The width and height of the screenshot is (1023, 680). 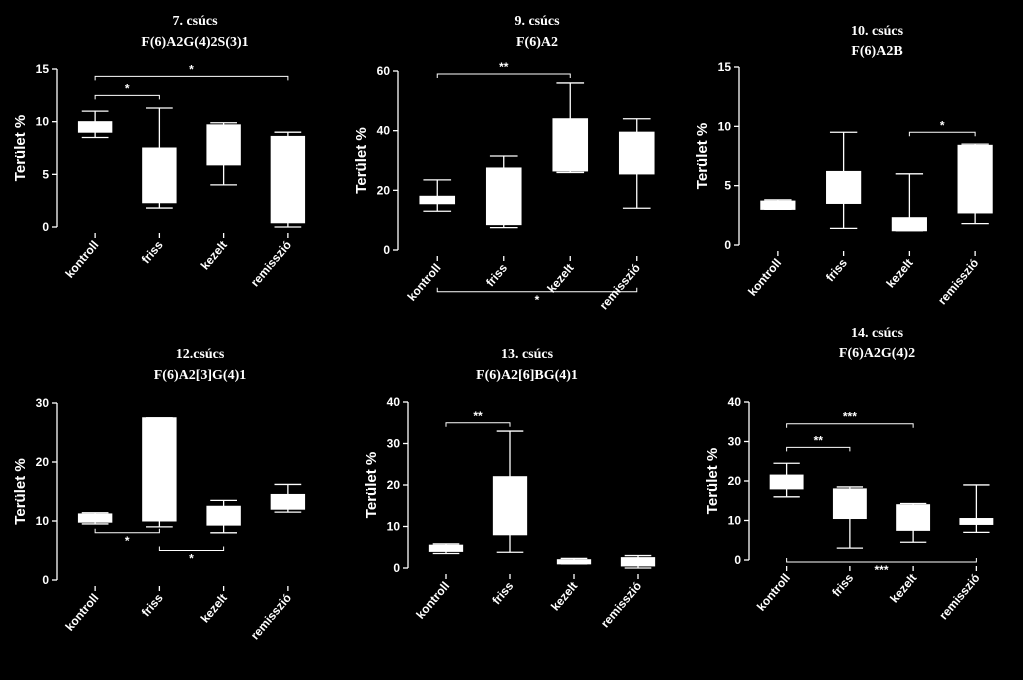 I want to click on chart-title-line: 7. csúcs, so click(x=195, y=21).